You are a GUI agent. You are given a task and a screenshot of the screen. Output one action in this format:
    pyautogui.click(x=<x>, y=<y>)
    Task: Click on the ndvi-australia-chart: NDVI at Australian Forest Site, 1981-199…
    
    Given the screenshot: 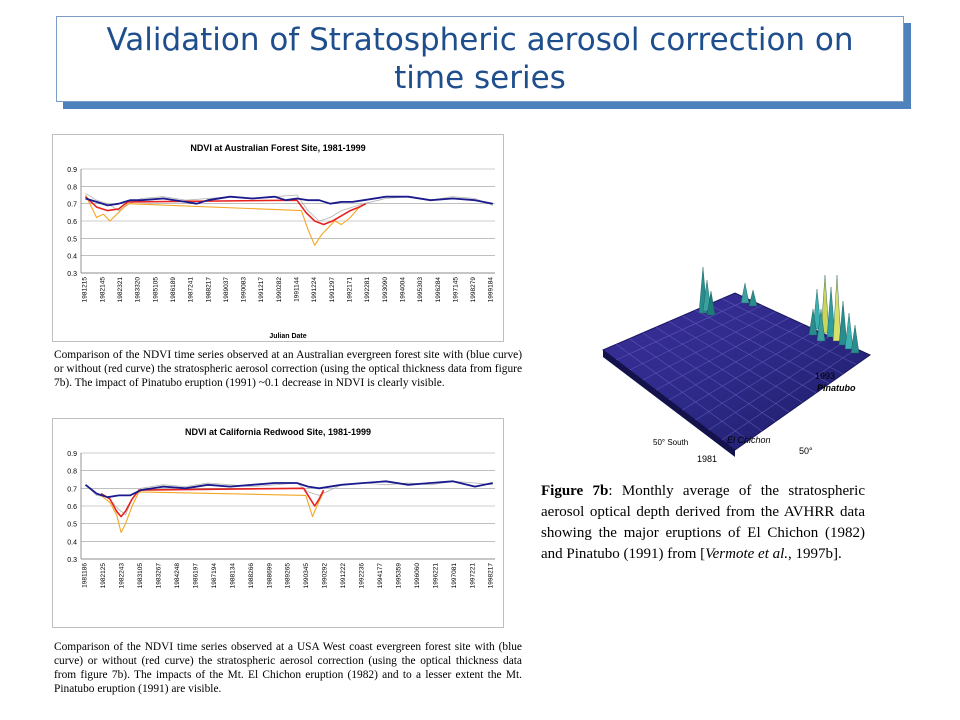 What is the action you would take?
    pyautogui.click(x=281, y=241)
    